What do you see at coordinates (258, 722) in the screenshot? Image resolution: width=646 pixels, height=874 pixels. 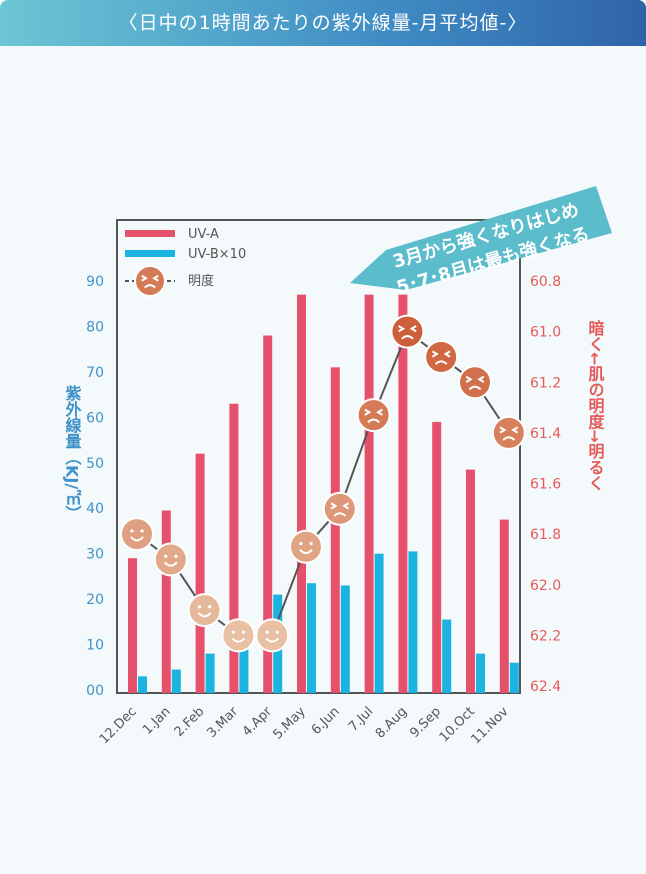 I see `x-tick-label: 4.Apr` at bounding box center [258, 722].